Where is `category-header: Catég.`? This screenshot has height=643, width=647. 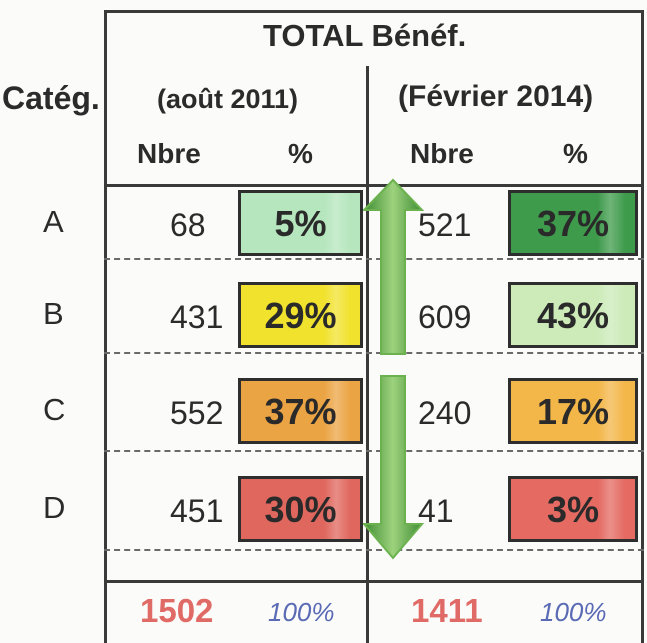 category-header: Catég. is located at coordinates (51, 98).